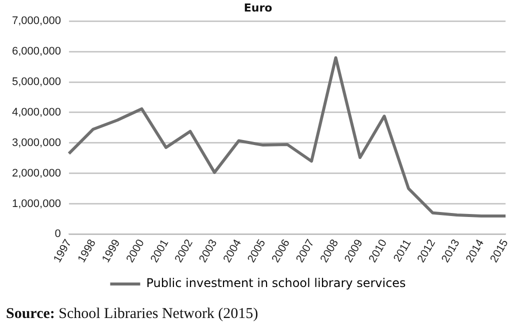  Describe the element at coordinates (36, 82) in the screenshot. I see `y-tick-label: 5,000,000` at that location.